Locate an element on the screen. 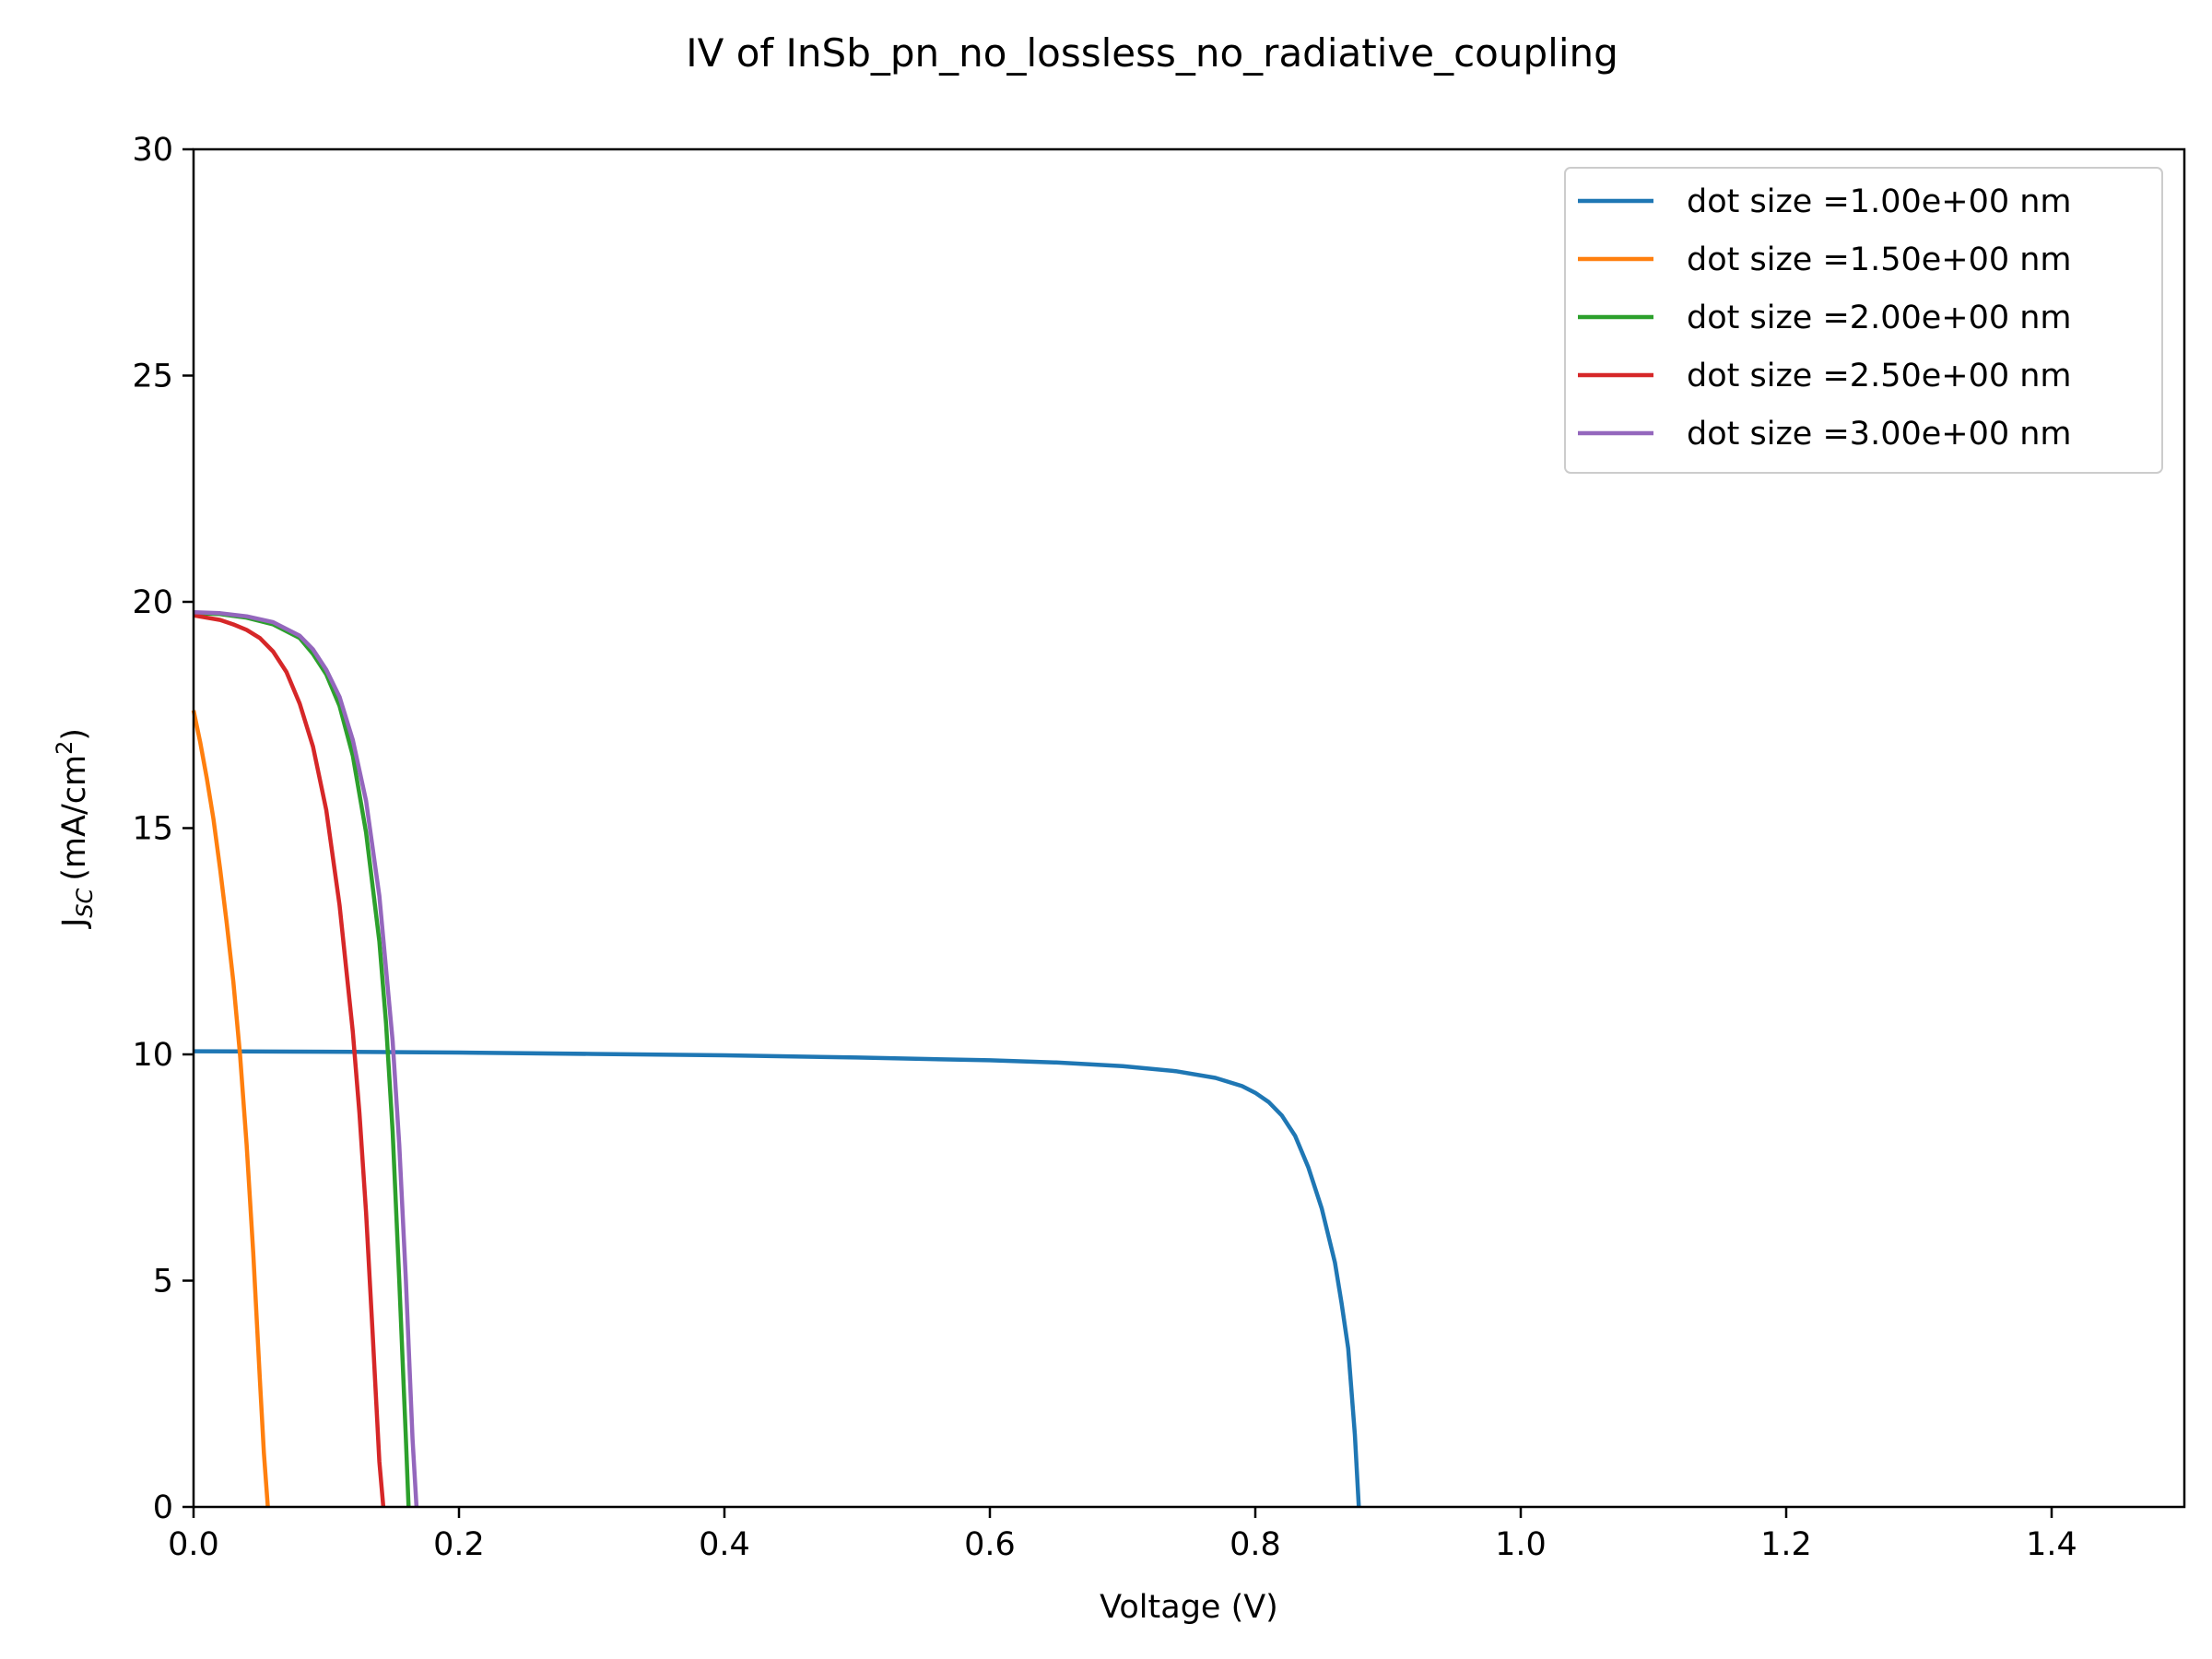 This screenshot has height=1659, width=2212. y-tick-label: 10 is located at coordinates (152, 1055).